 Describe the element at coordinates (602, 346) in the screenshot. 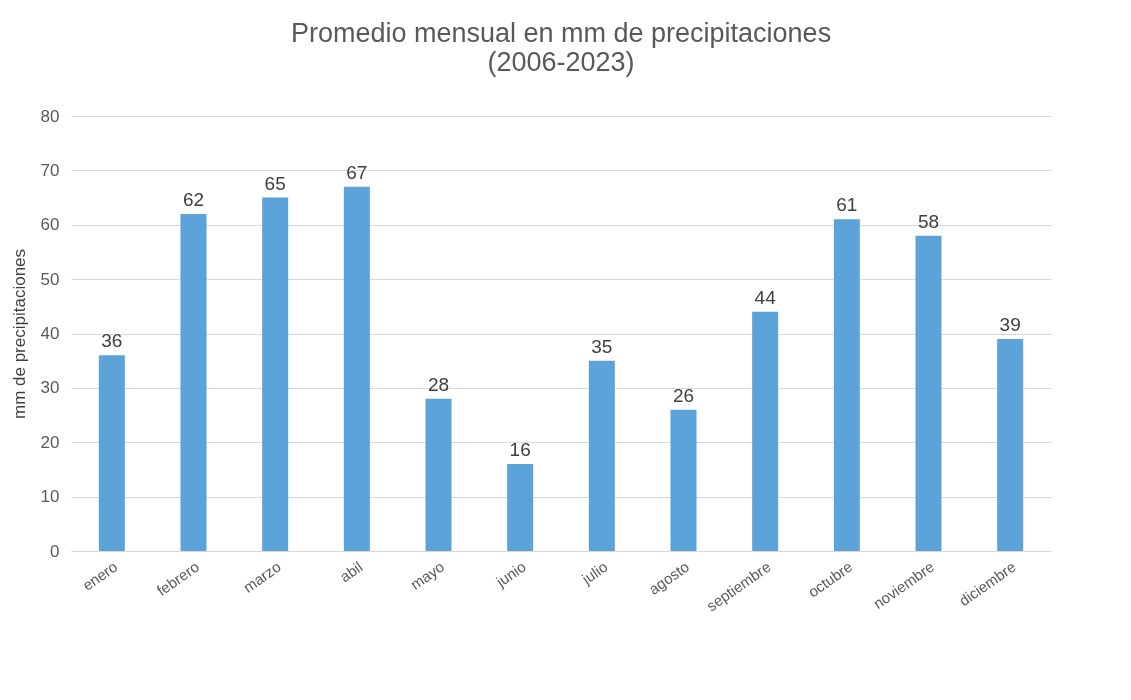

I see `data-label: 35` at that location.